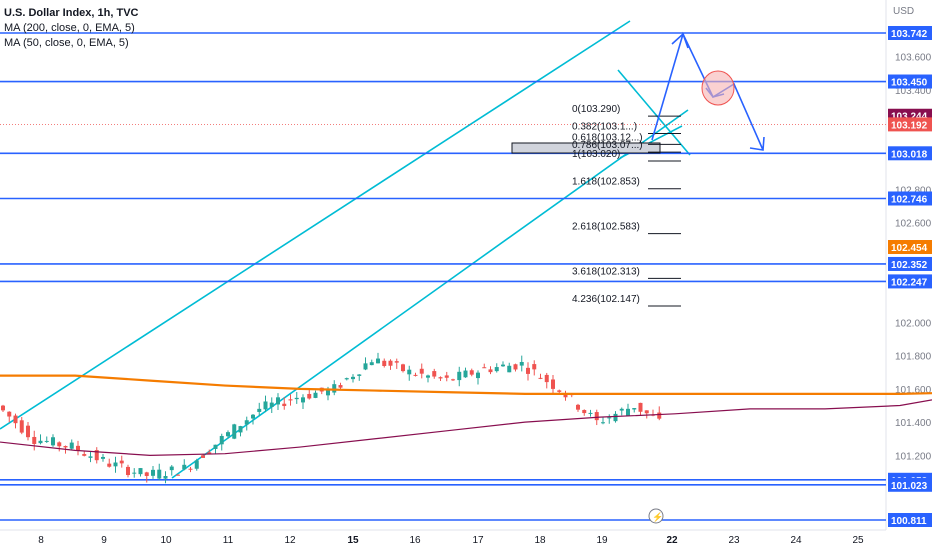 The width and height of the screenshot is (932, 550). I want to click on x-tick-label: 11, so click(228, 540).